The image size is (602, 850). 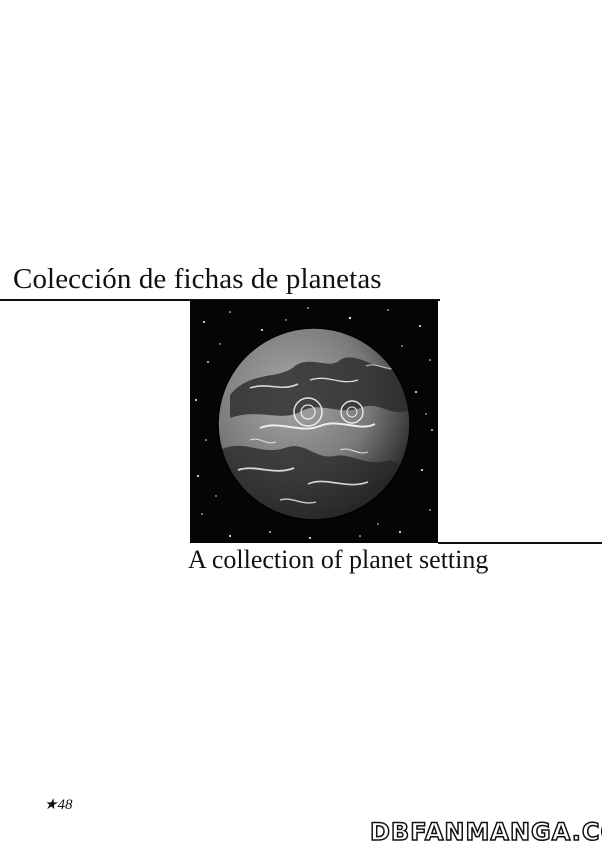 I want to click on stars, so click(x=314, y=423).